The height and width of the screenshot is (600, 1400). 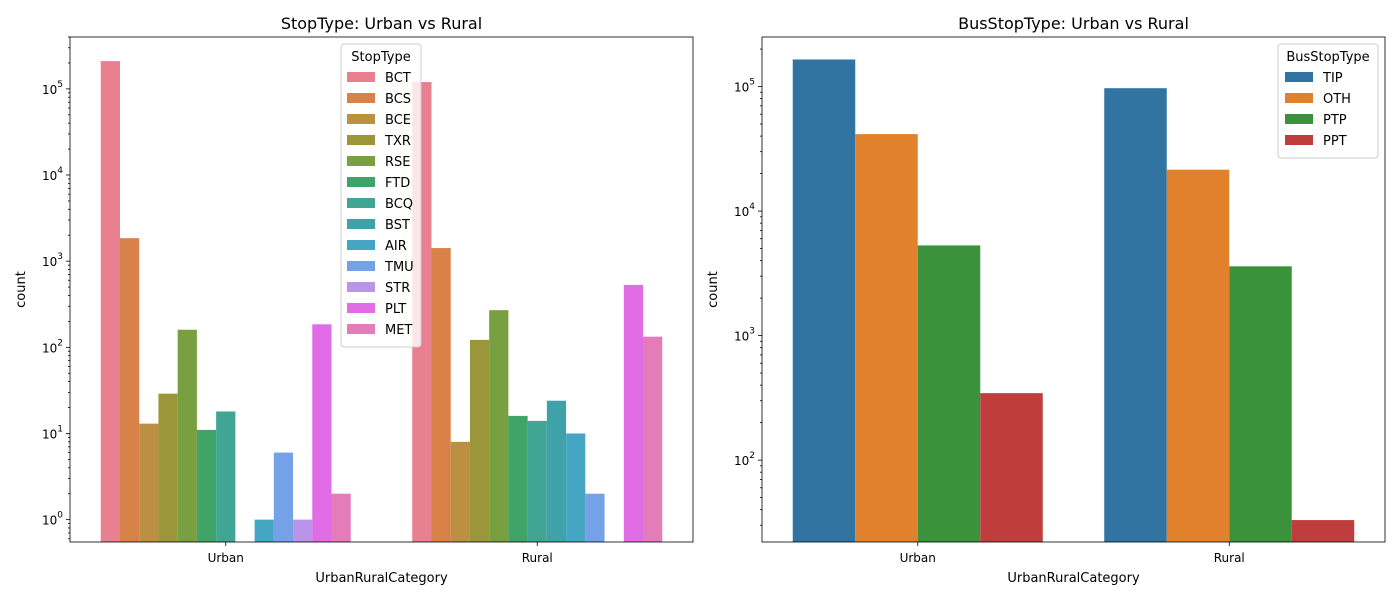 What do you see at coordinates (226, 476) in the screenshot?
I see `bar-bcq-urban` at bounding box center [226, 476].